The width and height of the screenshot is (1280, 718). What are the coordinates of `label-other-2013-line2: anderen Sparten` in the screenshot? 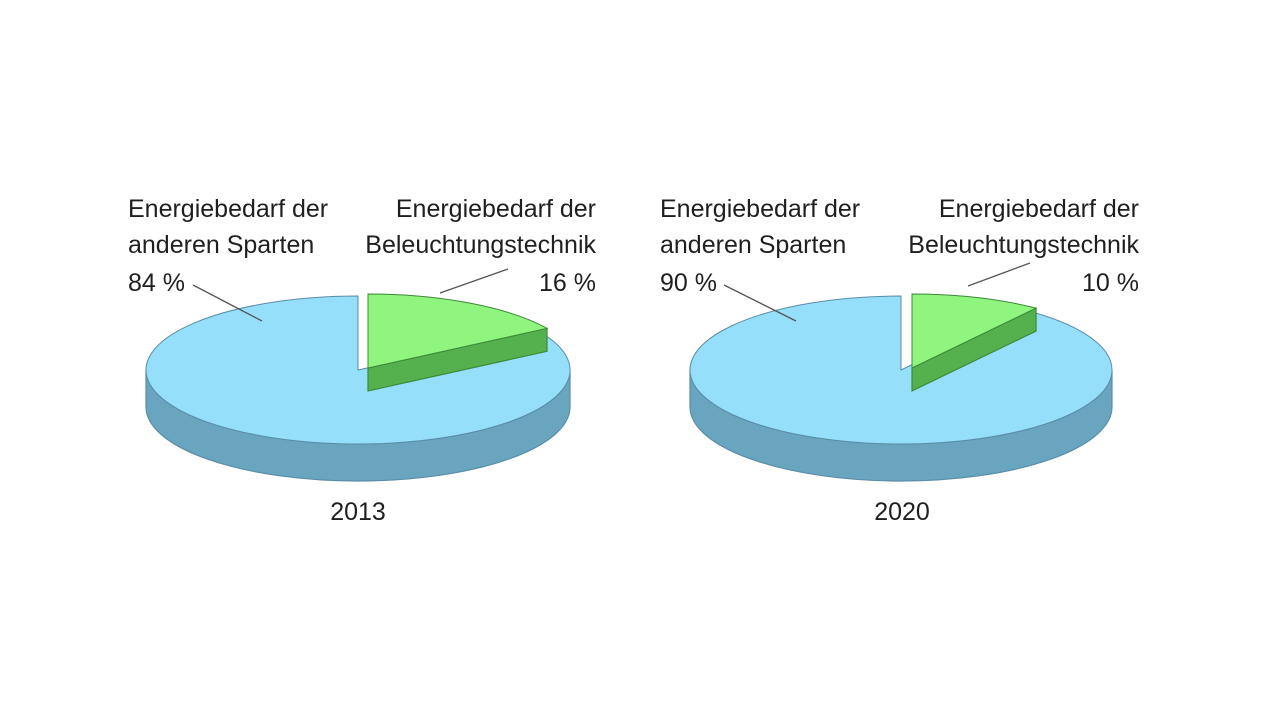 It's located at (221, 245).